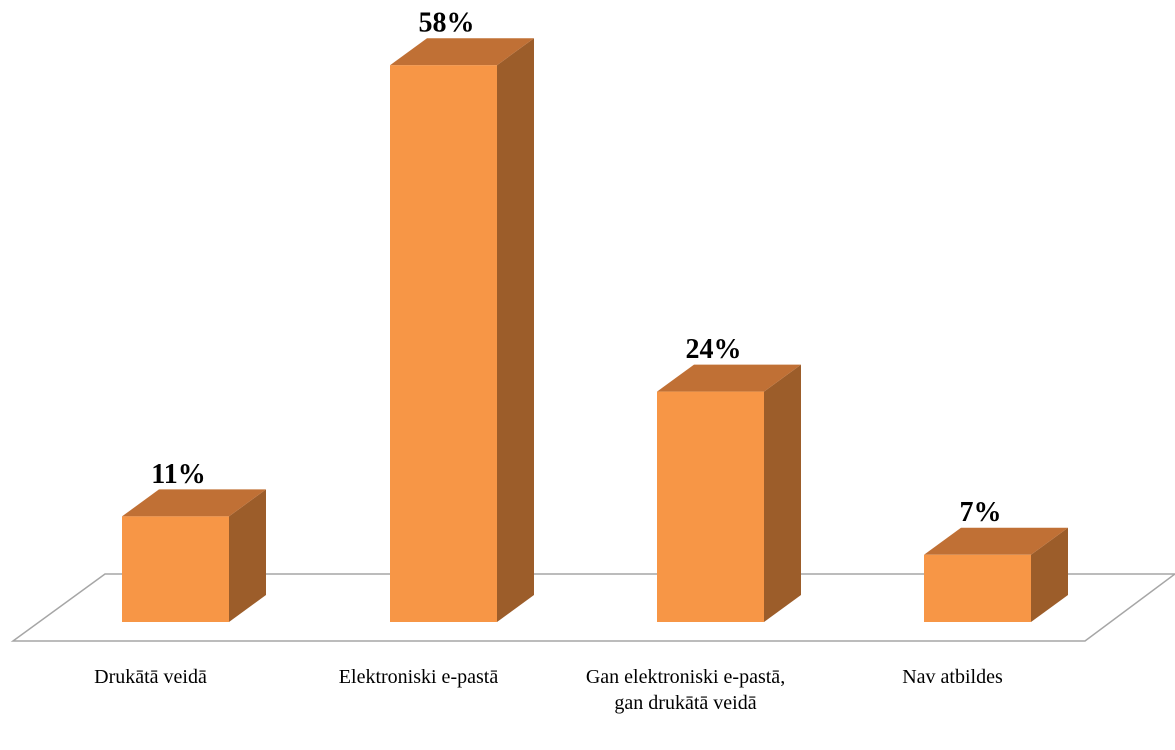 This screenshot has height=750, width=1175. What do you see at coordinates (981, 512) in the screenshot?
I see `data-label: 7%` at bounding box center [981, 512].